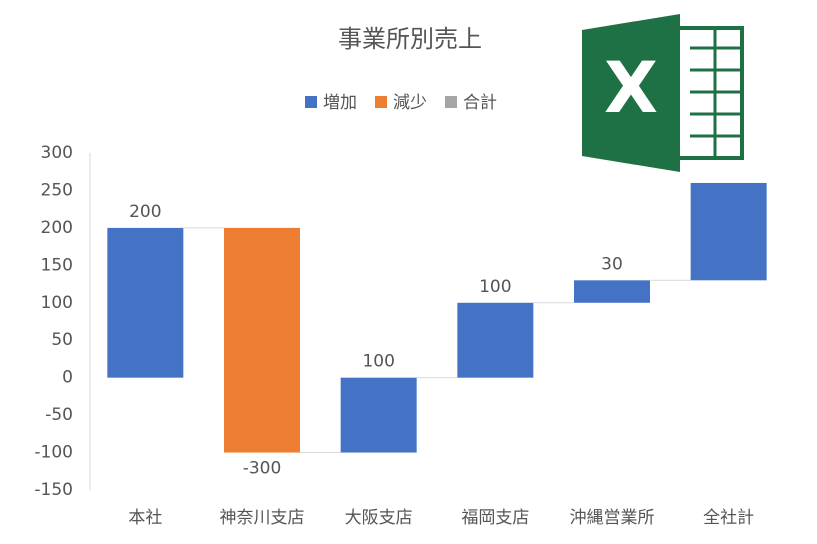  What do you see at coordinates (379, 518) in the screenshot?
I see `x-tick-label: 大阪支店` at bounding box center [379, 518].